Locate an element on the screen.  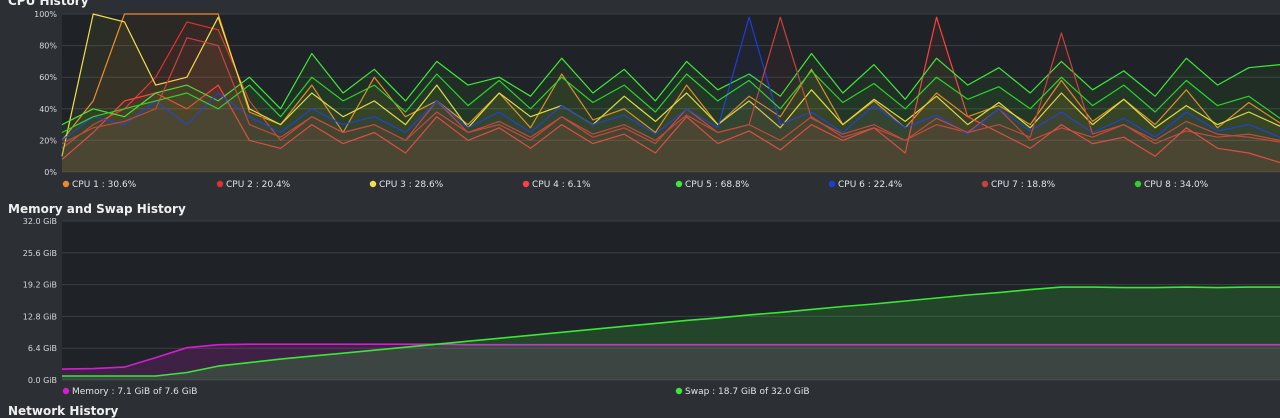
chart-1-legend-label-2: CPU 2 : 20.4% is located at coordinates (258, 185).